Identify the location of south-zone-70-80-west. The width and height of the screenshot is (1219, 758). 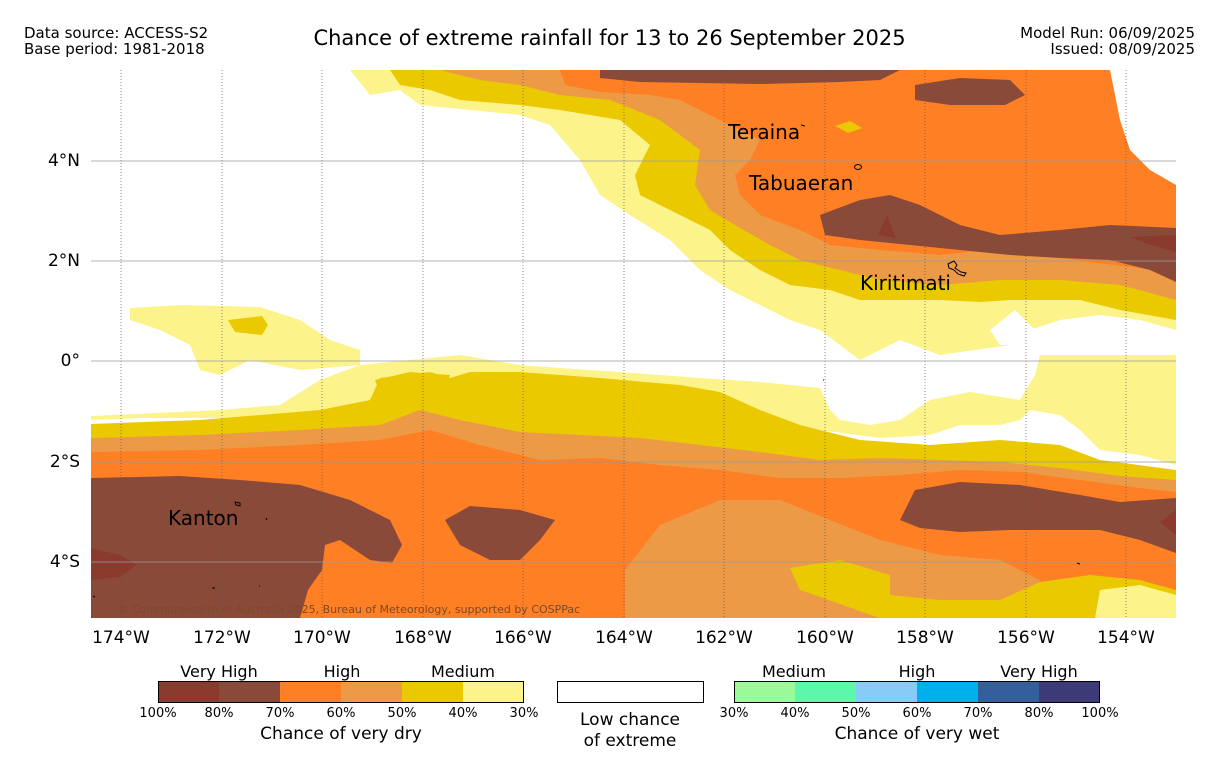
(246, 547).